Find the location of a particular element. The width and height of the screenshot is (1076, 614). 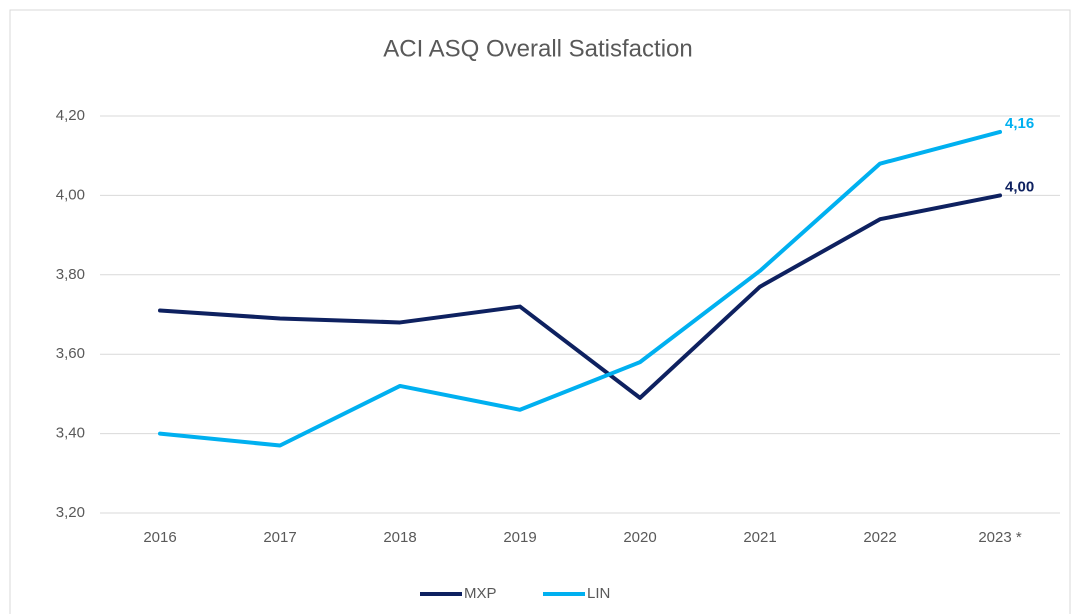

x-tick-label: 2023 * is located at coordinates (1000, 537).